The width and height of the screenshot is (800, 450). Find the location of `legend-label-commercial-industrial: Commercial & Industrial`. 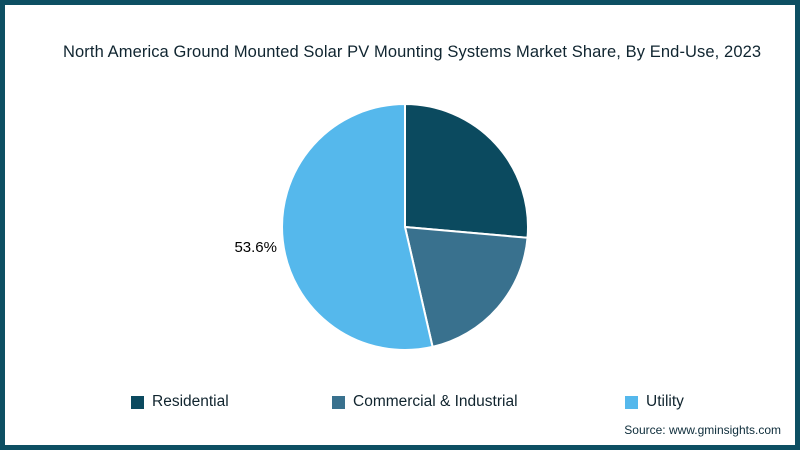

legend-label-commercial-industrial: Commercial & Industrial is located at coordinates (435, 401).